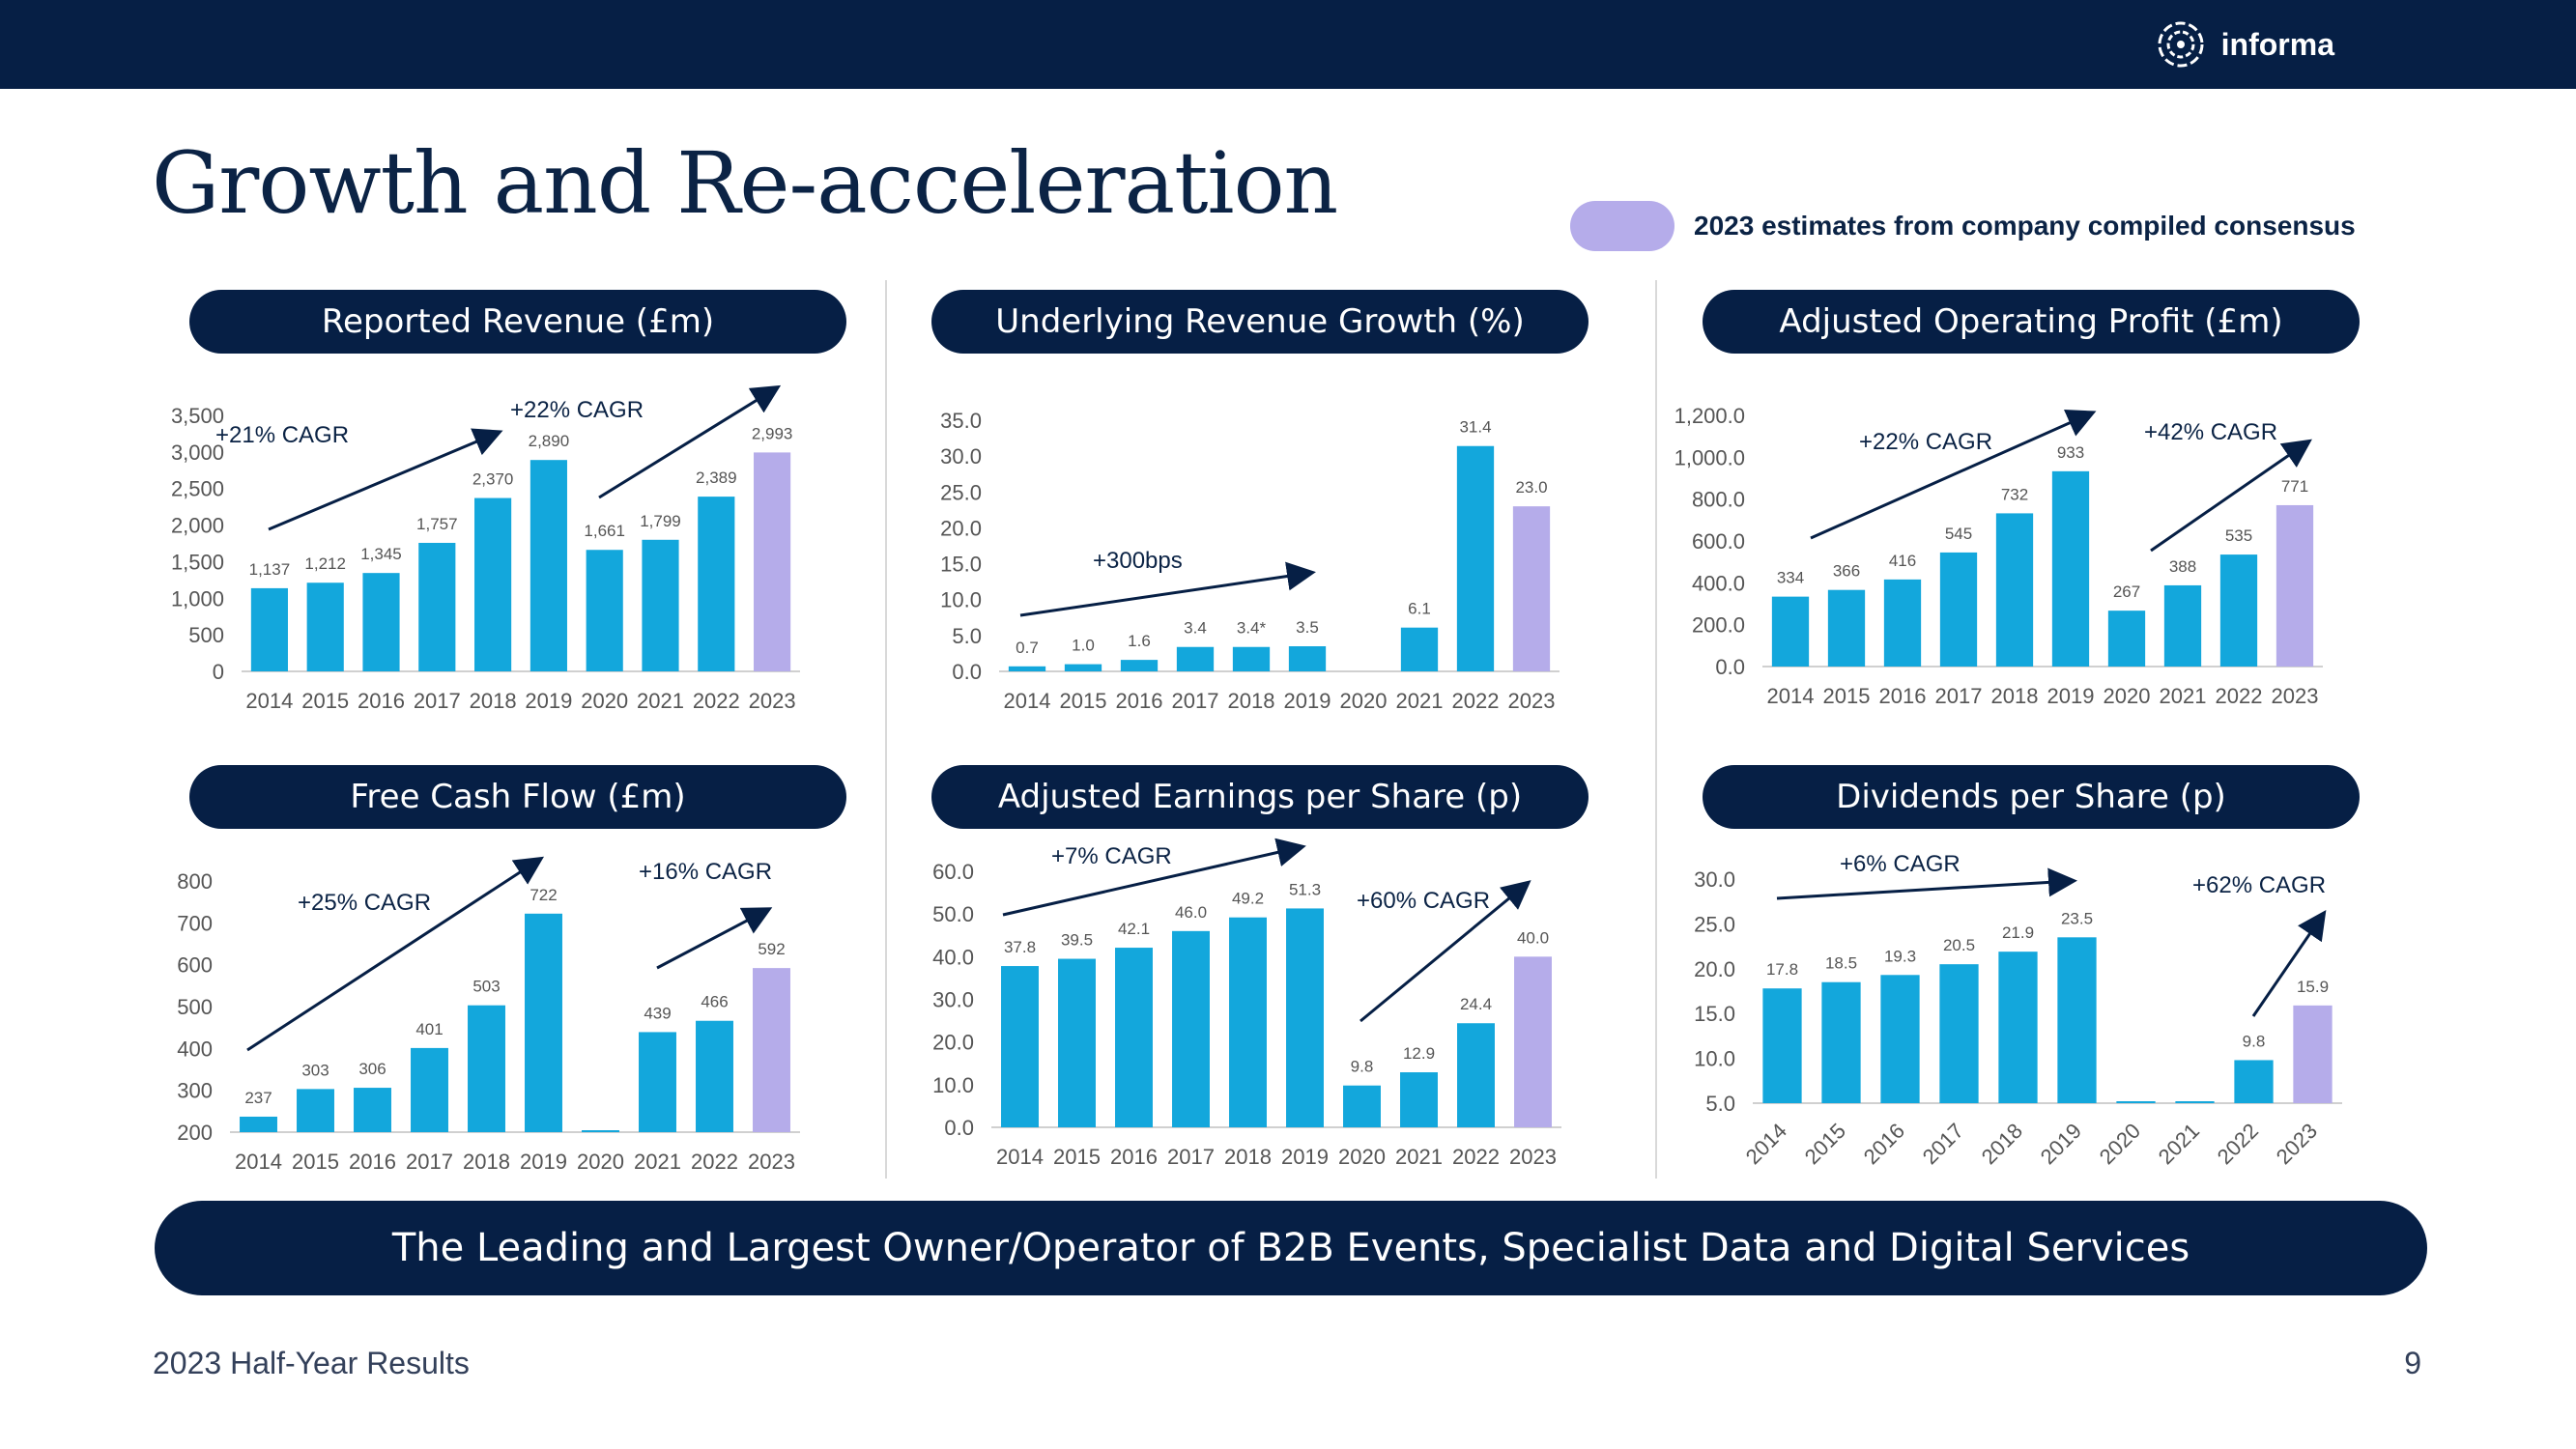 The height and width of the screenshot is (1449, 2576). Describe the element at coordinates (1134, 929) in the screenshot. I see `data-label: 42.1` at that location.